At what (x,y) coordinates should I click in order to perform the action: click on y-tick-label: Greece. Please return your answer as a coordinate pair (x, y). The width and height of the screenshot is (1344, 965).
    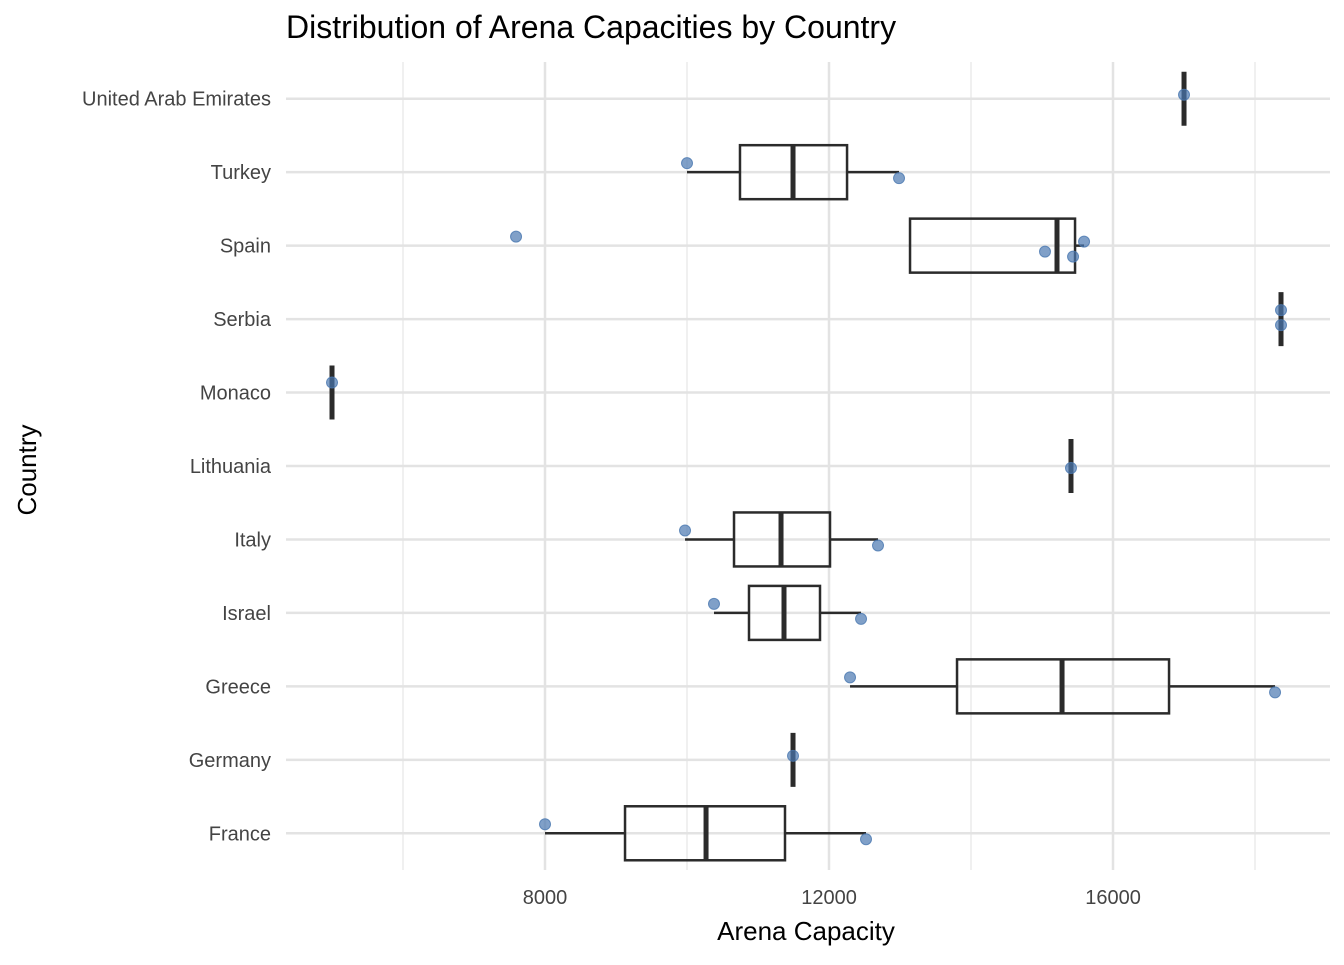
    Looking at the image, I should click on (238, 687).